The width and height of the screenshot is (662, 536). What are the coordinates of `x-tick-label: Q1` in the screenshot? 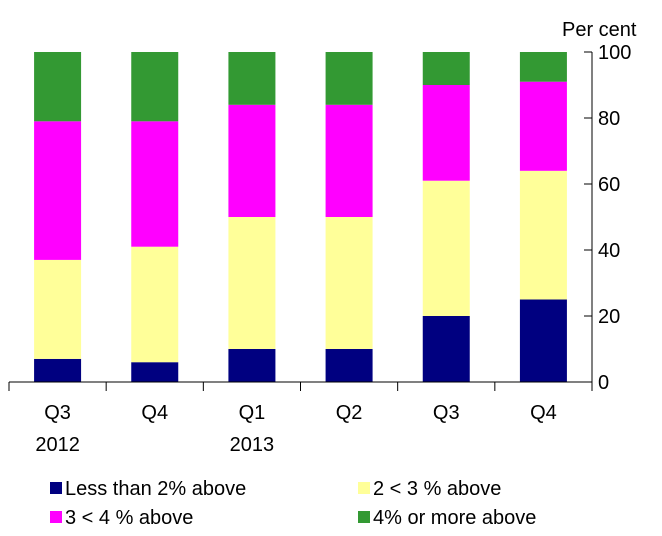 It's located at (252, 413).